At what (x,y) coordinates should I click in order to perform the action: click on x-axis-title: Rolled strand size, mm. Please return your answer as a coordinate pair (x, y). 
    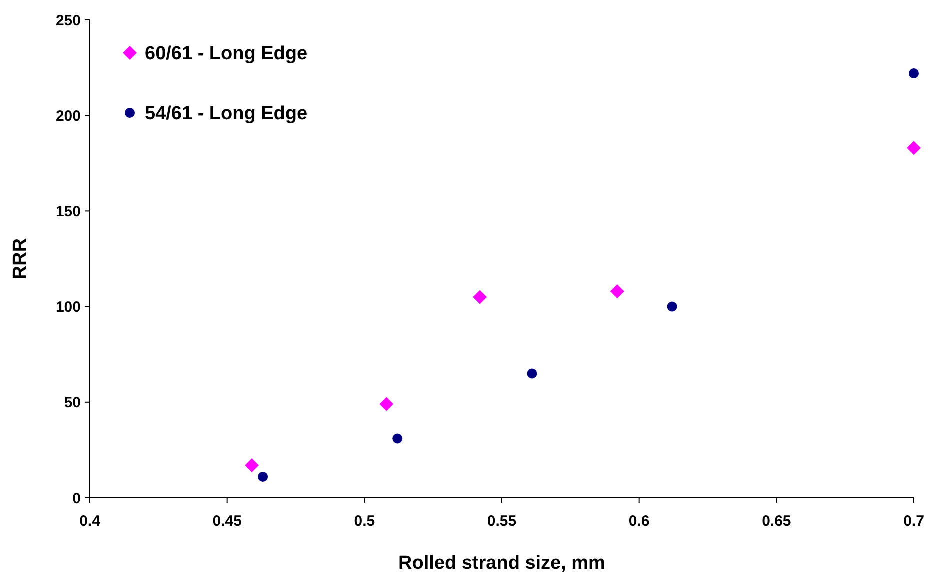
    Looking at the image, I should click on (502, 563).